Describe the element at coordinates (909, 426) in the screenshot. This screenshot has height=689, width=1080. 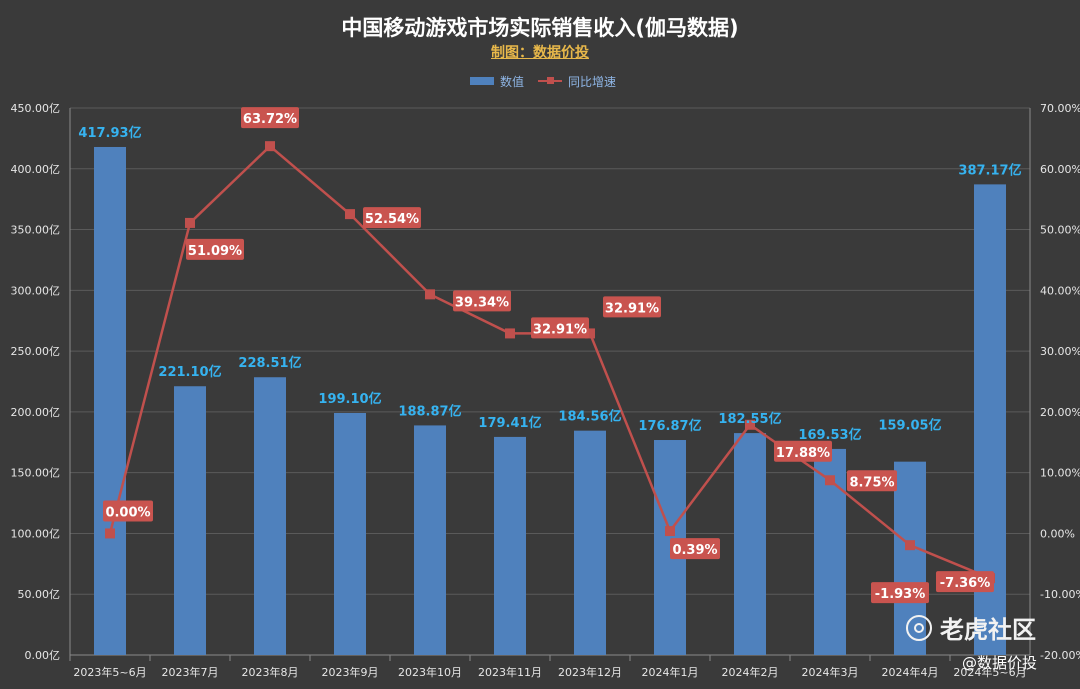
I see `bar-value-label: 159.05亿` at that location.